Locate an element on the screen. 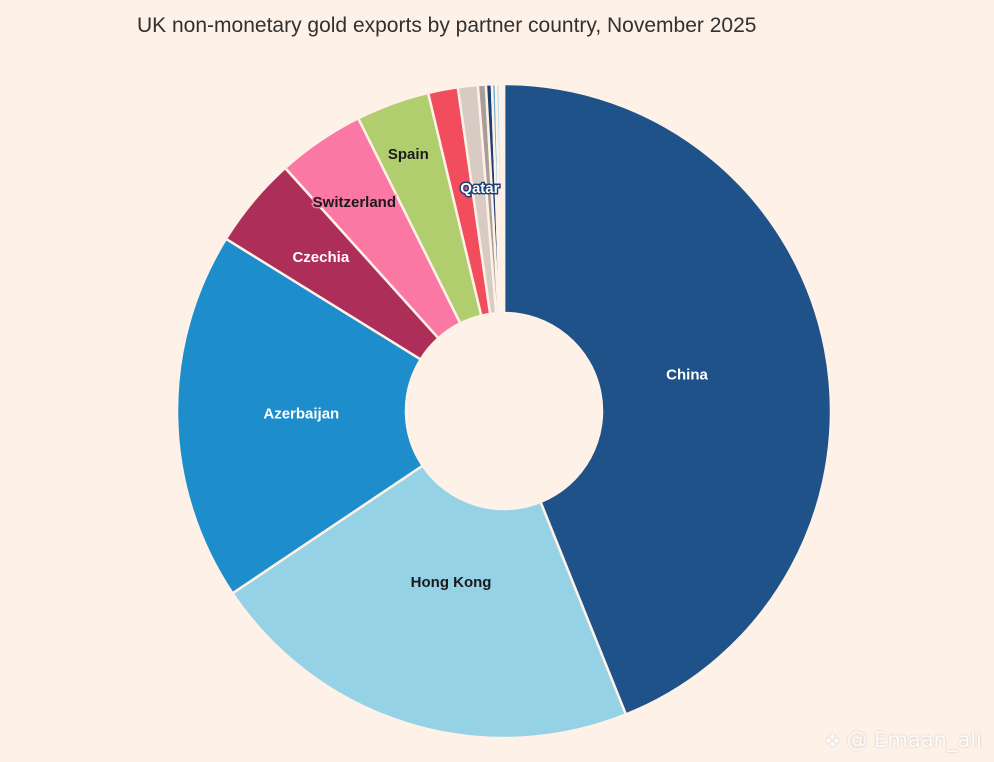 The height and width of the screenshot is (762, 994). slice-label-czechia: Czechia is located at coordinates (320, 257).